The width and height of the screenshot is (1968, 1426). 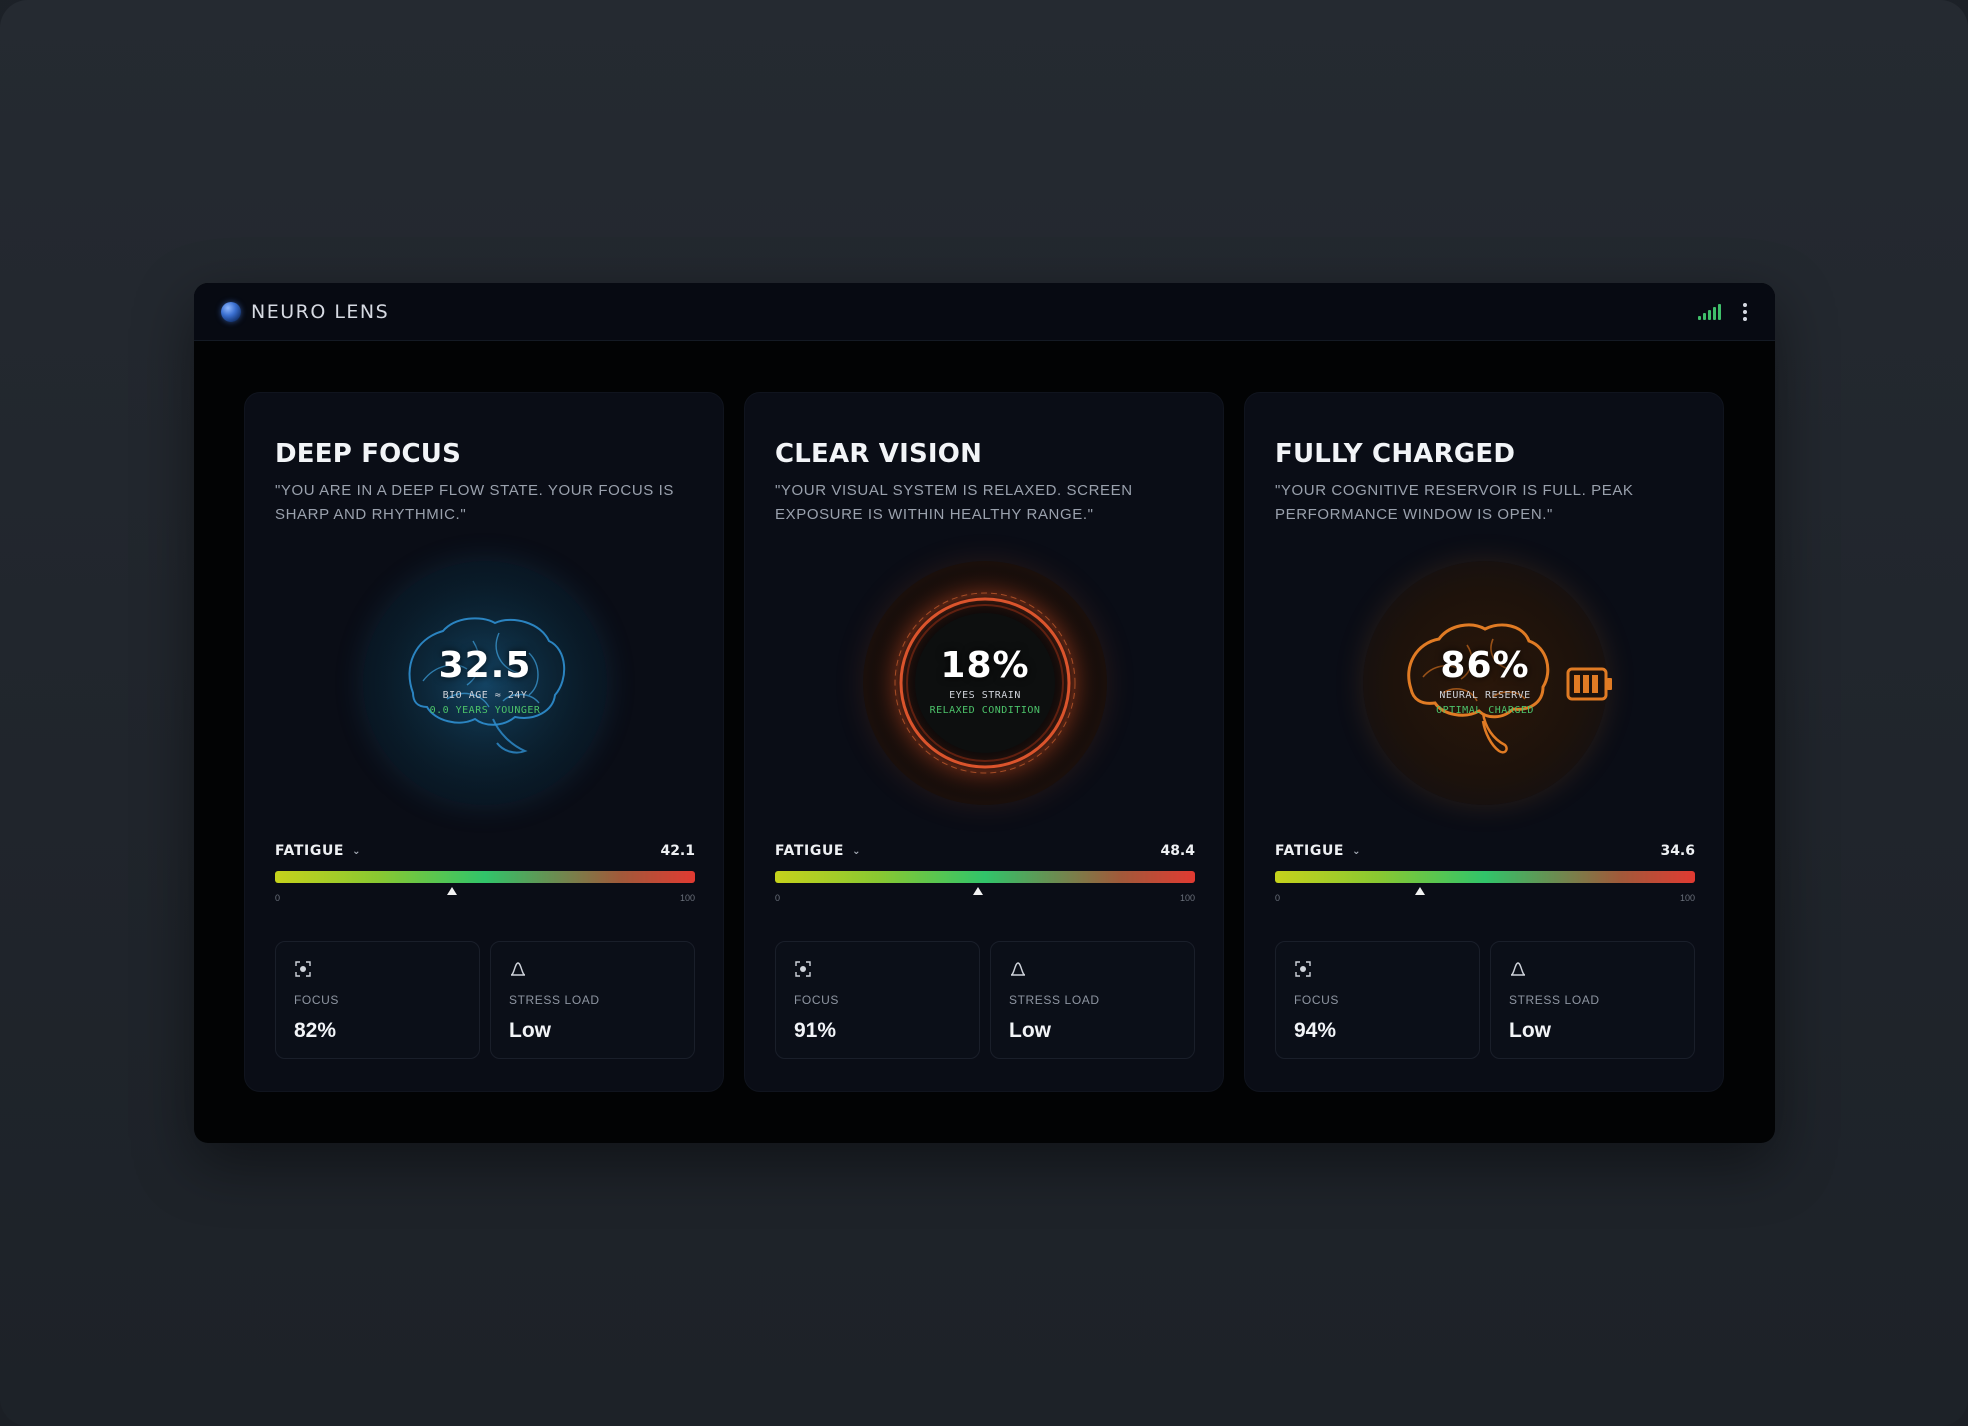 What do you see at coordinates (985, 710) in the screenshot?
I see `eye-strain-status: RELAXED CONDITION` at bounding box center [985, 710].